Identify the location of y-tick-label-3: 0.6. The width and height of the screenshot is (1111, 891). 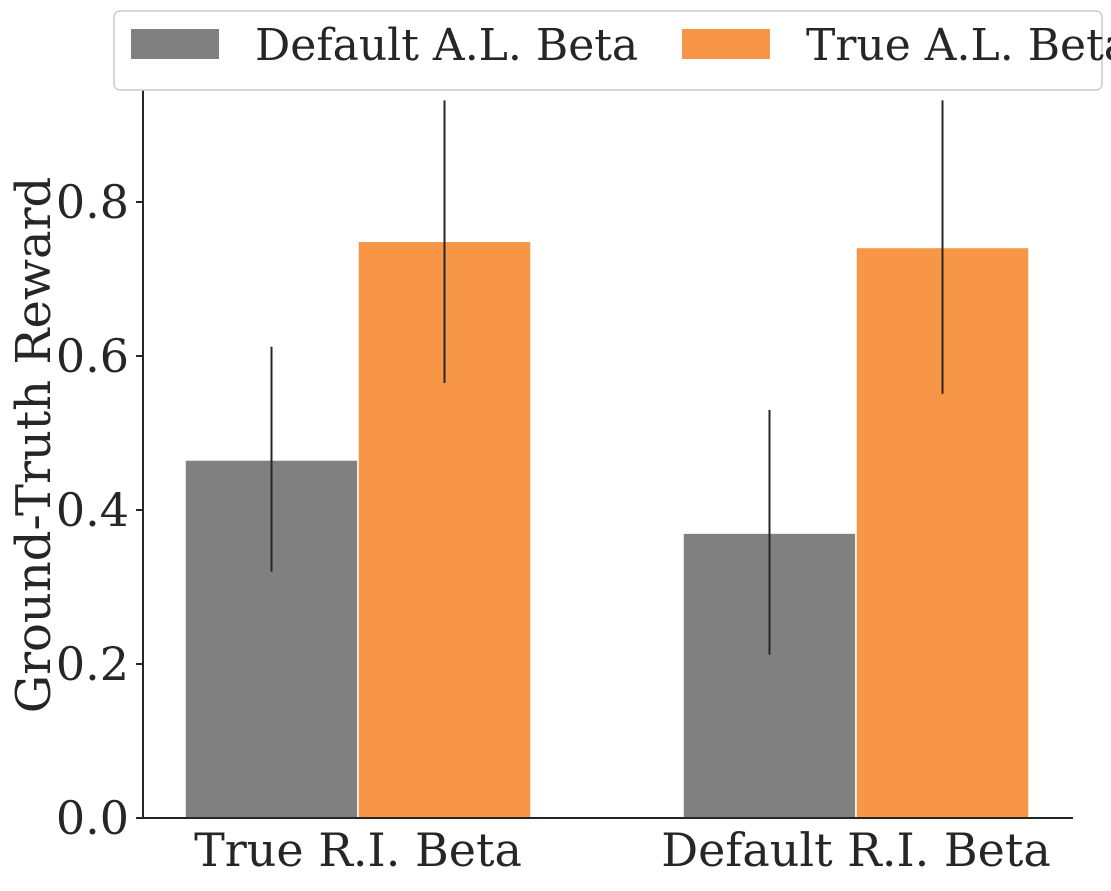
(92, 356).